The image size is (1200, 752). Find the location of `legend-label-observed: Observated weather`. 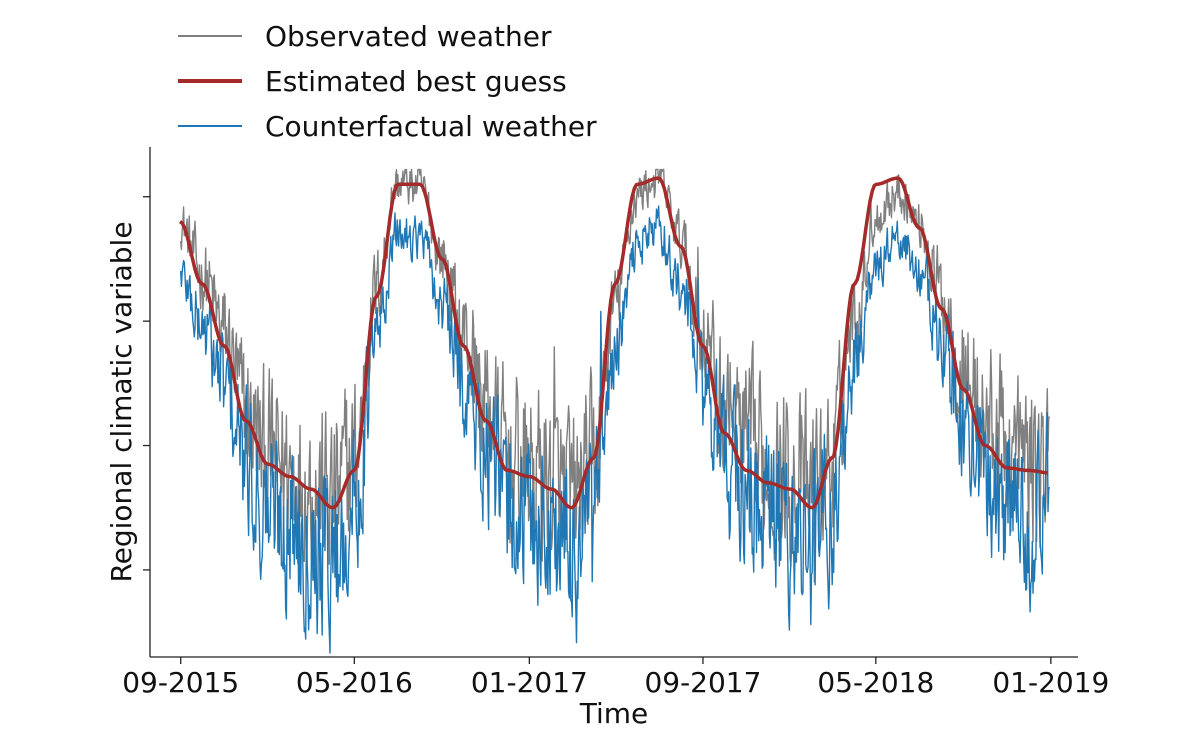

legend-label-observed: Observated weather is located at coordinates (408, 36).